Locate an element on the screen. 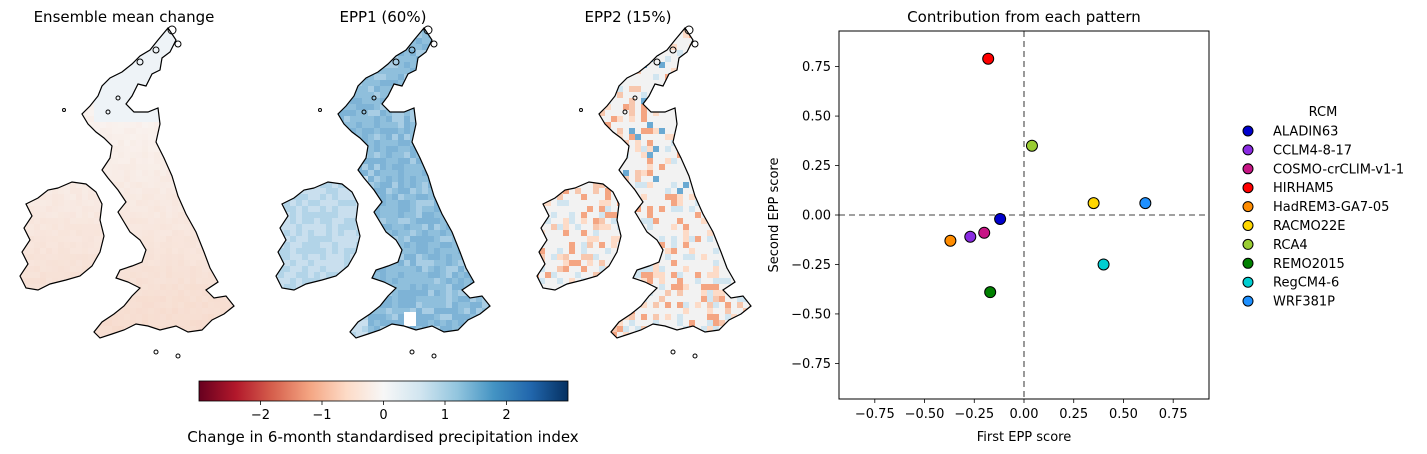 The height and width of the screenshot is (454, 1427). y-tick-label: −0.75 is located at coordinates (811, 364).